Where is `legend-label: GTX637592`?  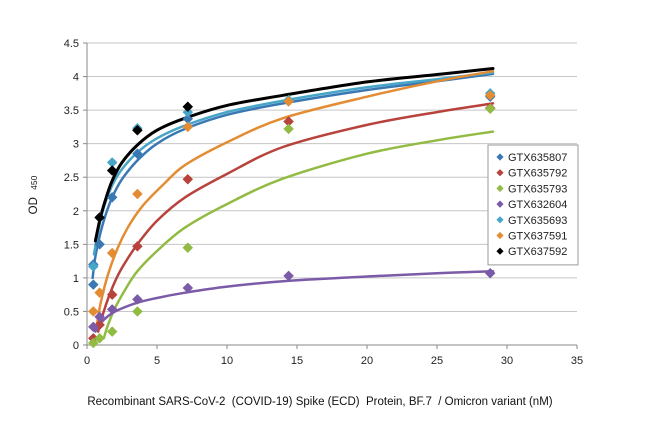
legend-label: GTX637592 is located at coordinates (537, 252).